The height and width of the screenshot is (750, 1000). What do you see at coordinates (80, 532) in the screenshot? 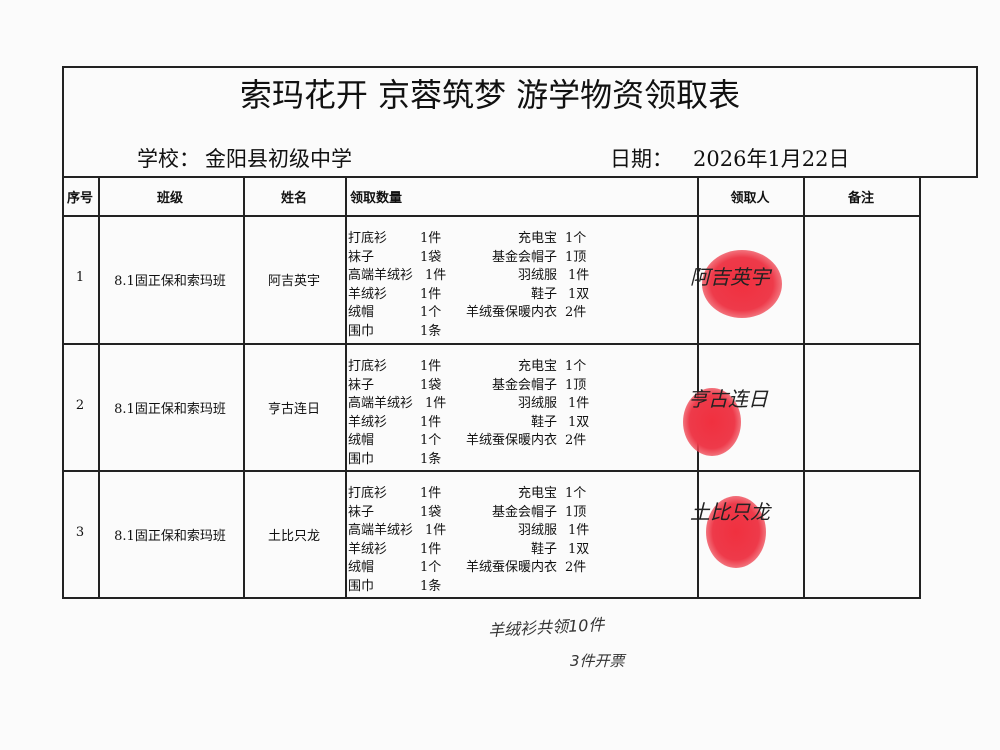
I see `row-number: 3` at bounding box center [80, 532].